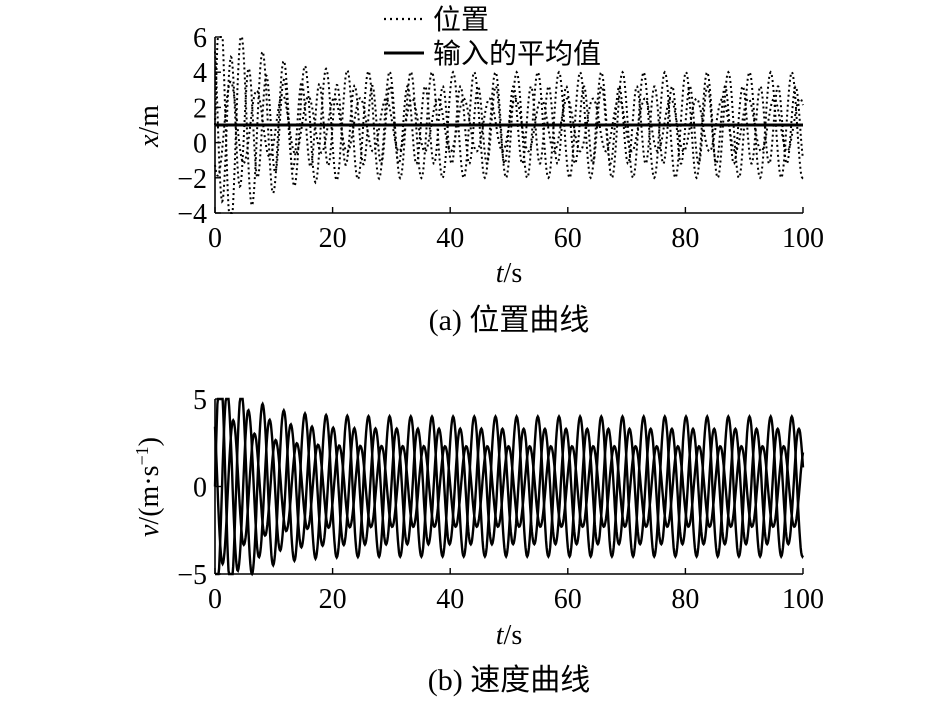  I want to click on position-y-tick-label: 0, so click(200, 144).